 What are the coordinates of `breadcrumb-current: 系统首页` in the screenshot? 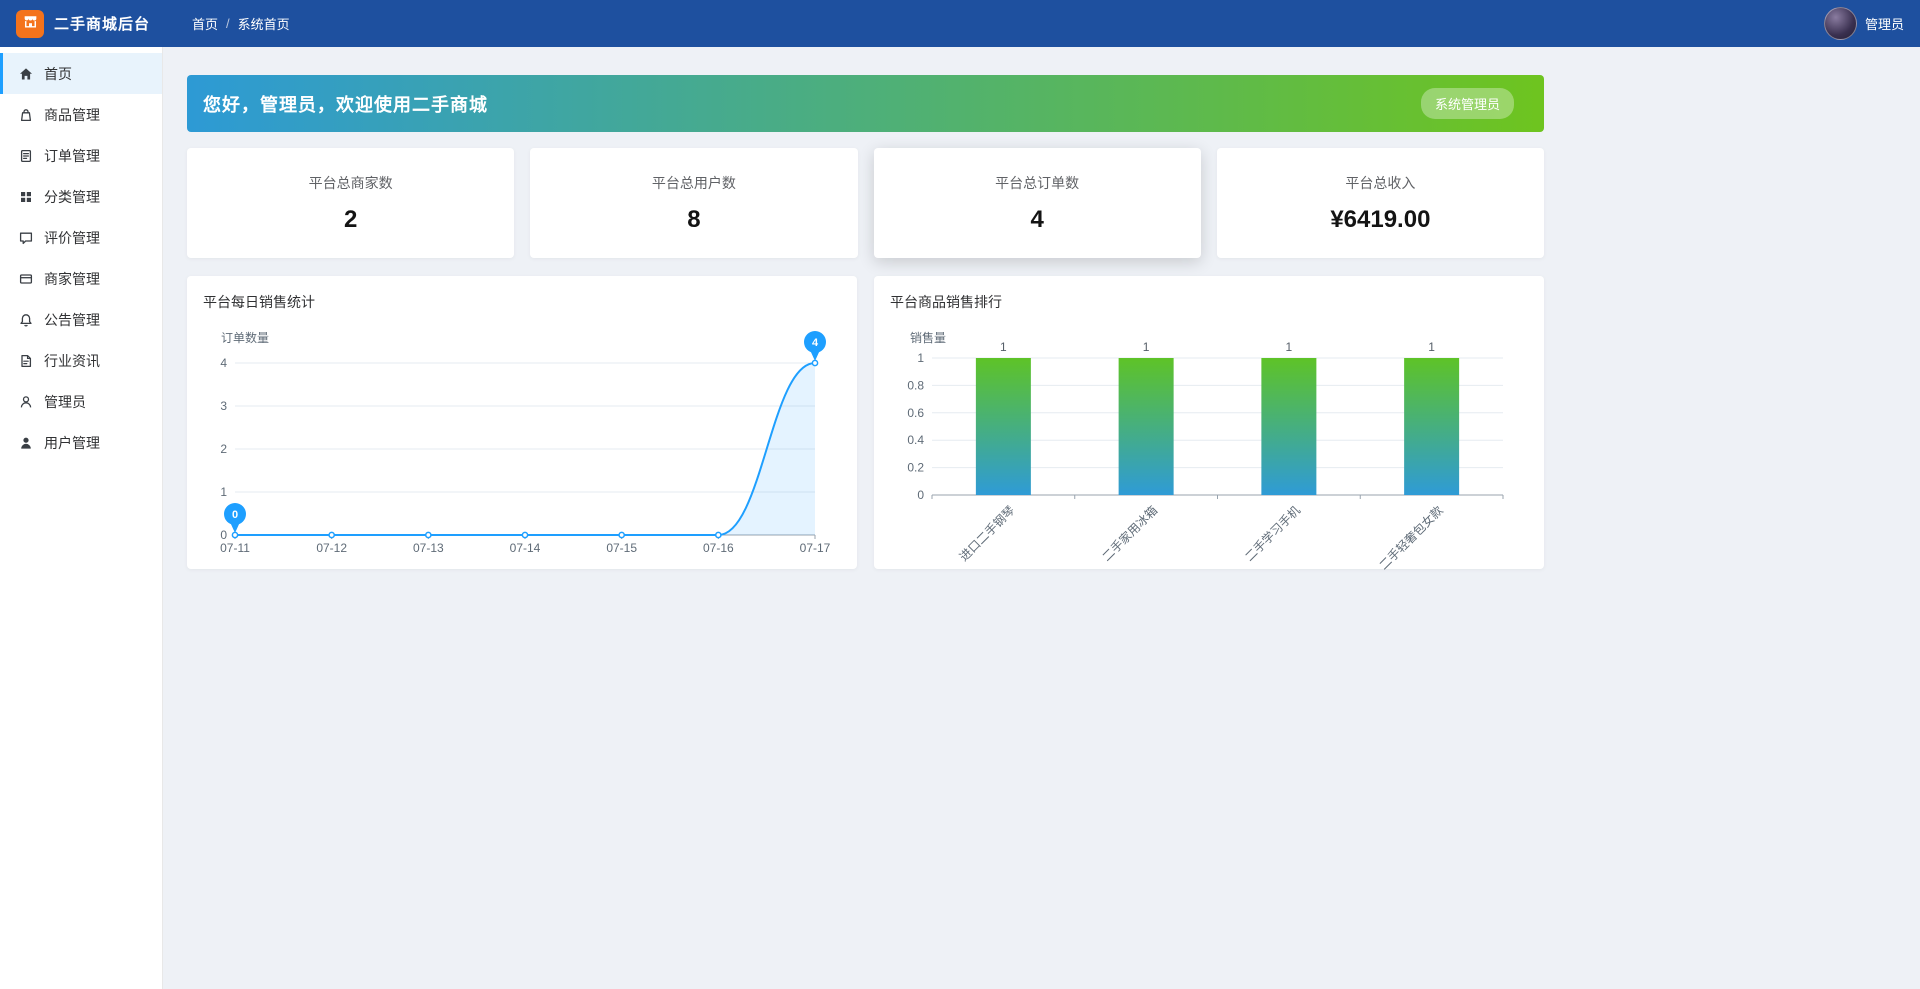 It's located at (263, 24).